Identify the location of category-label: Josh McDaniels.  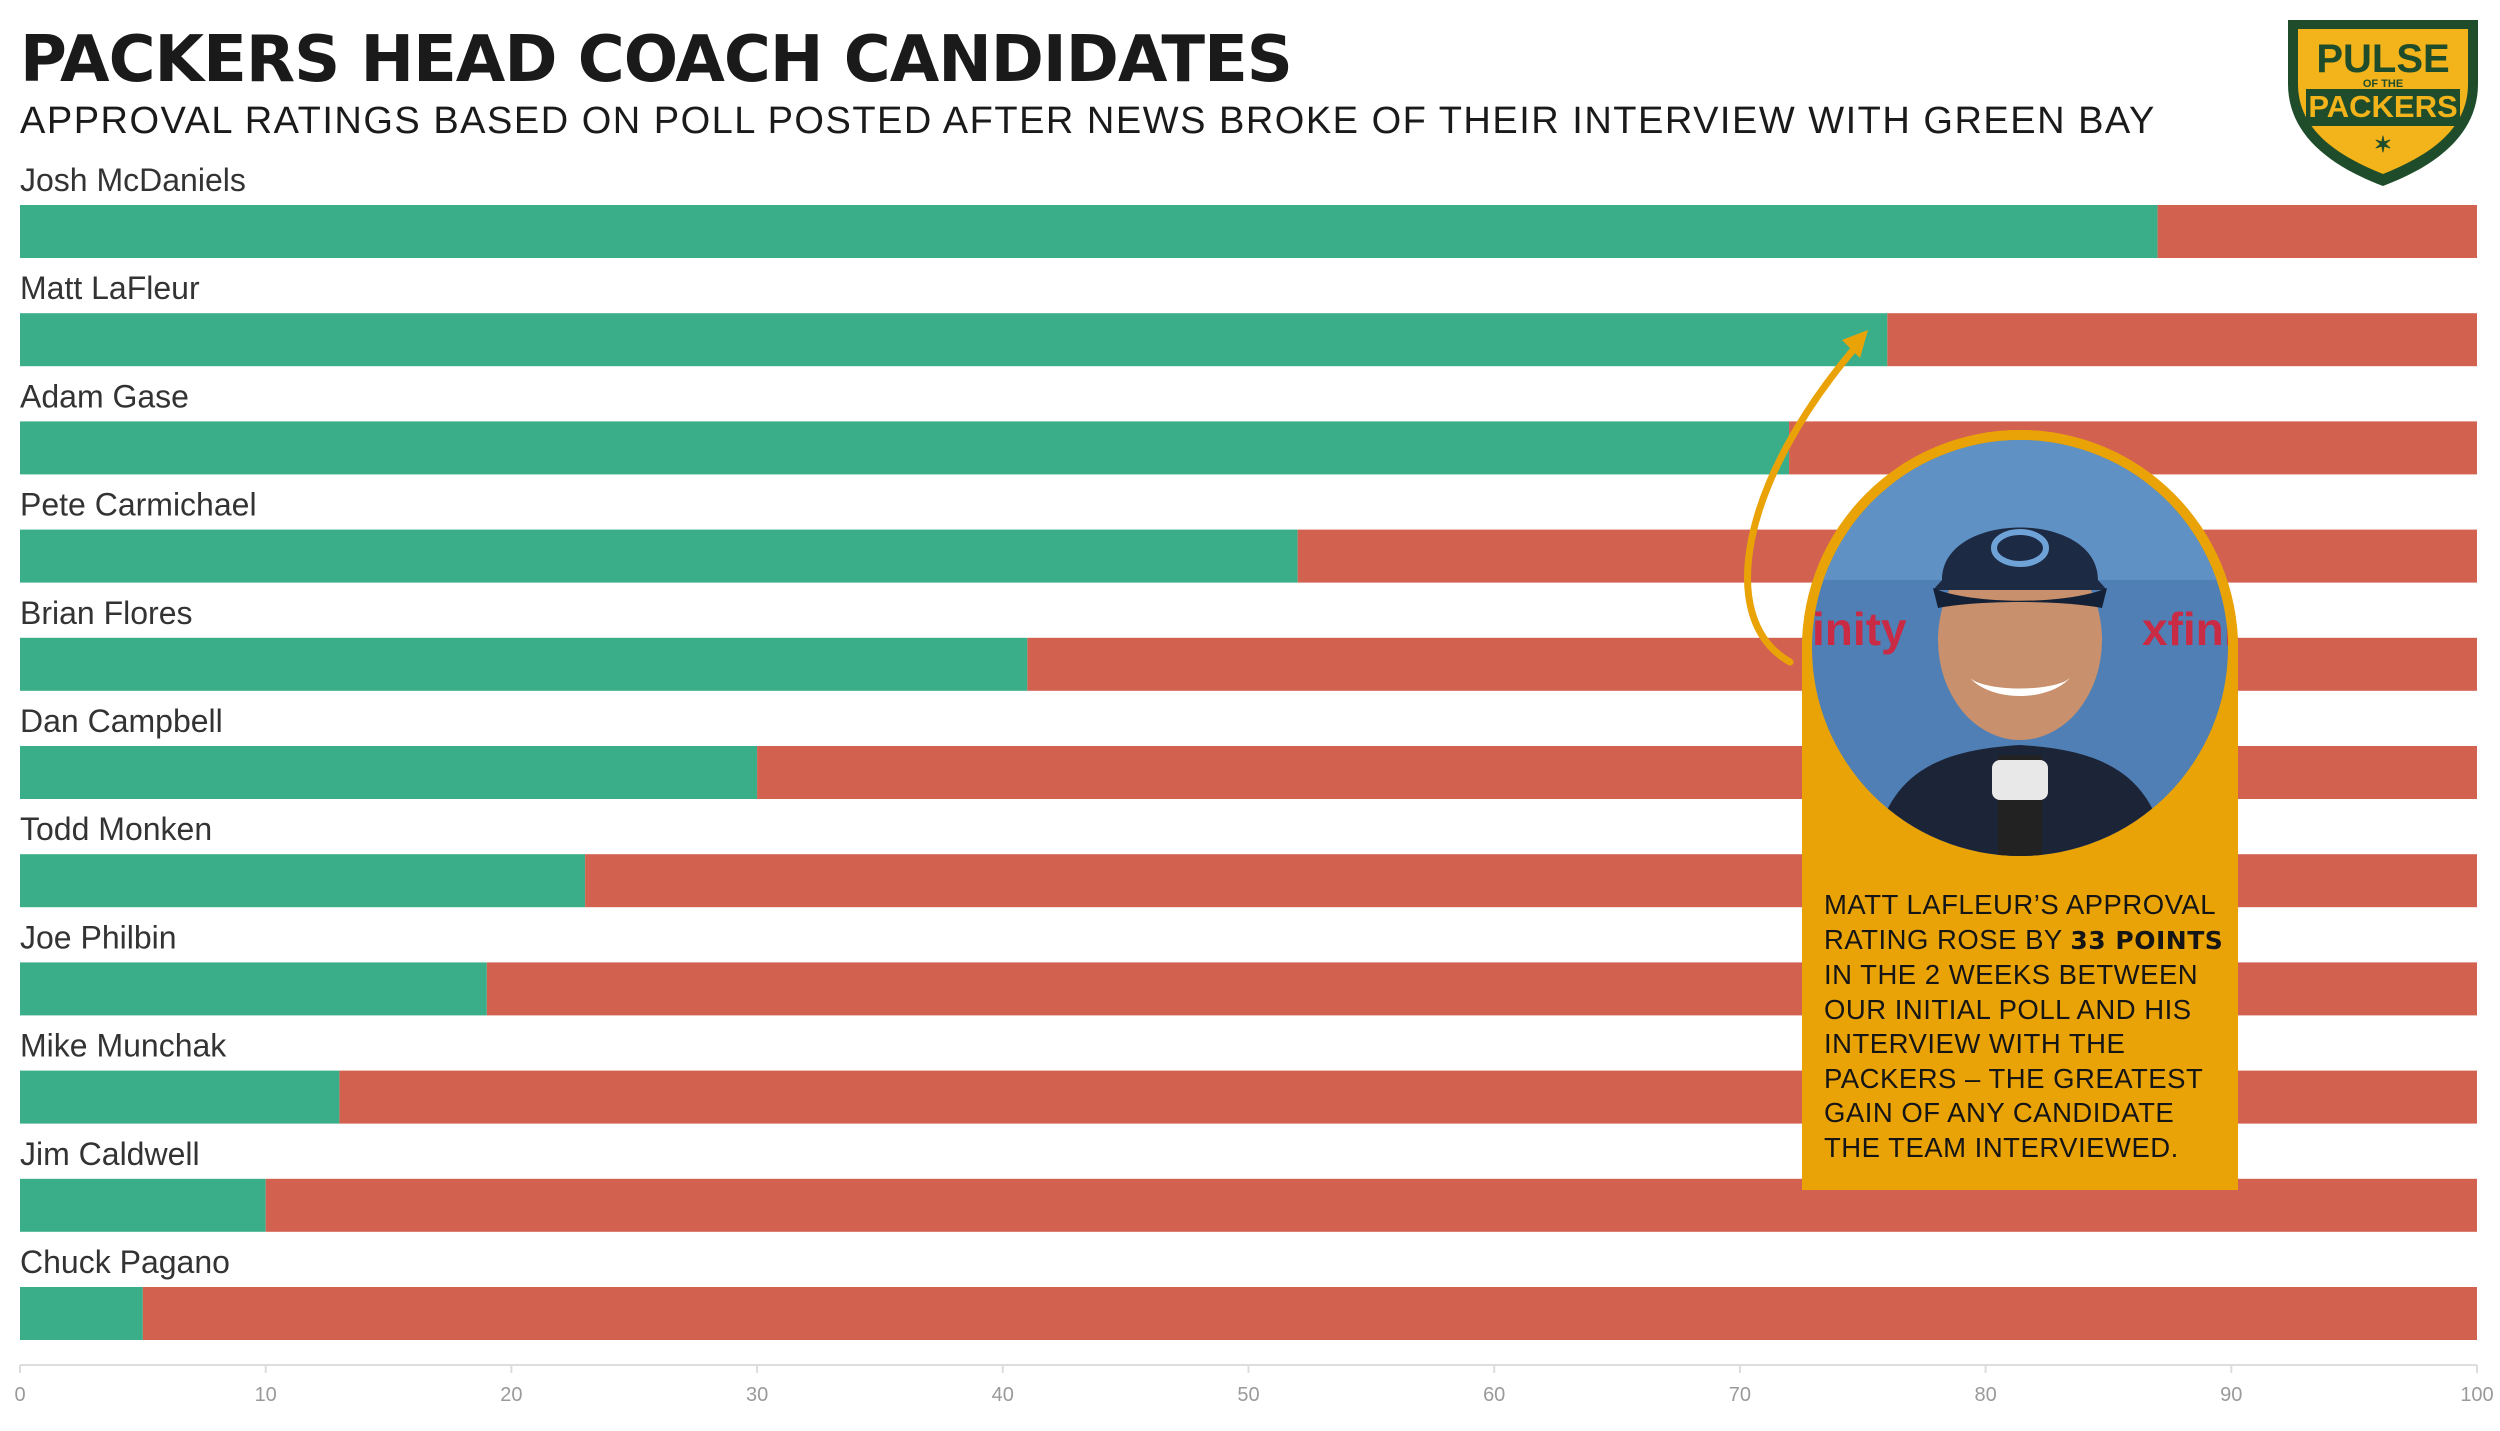
(133, 180).